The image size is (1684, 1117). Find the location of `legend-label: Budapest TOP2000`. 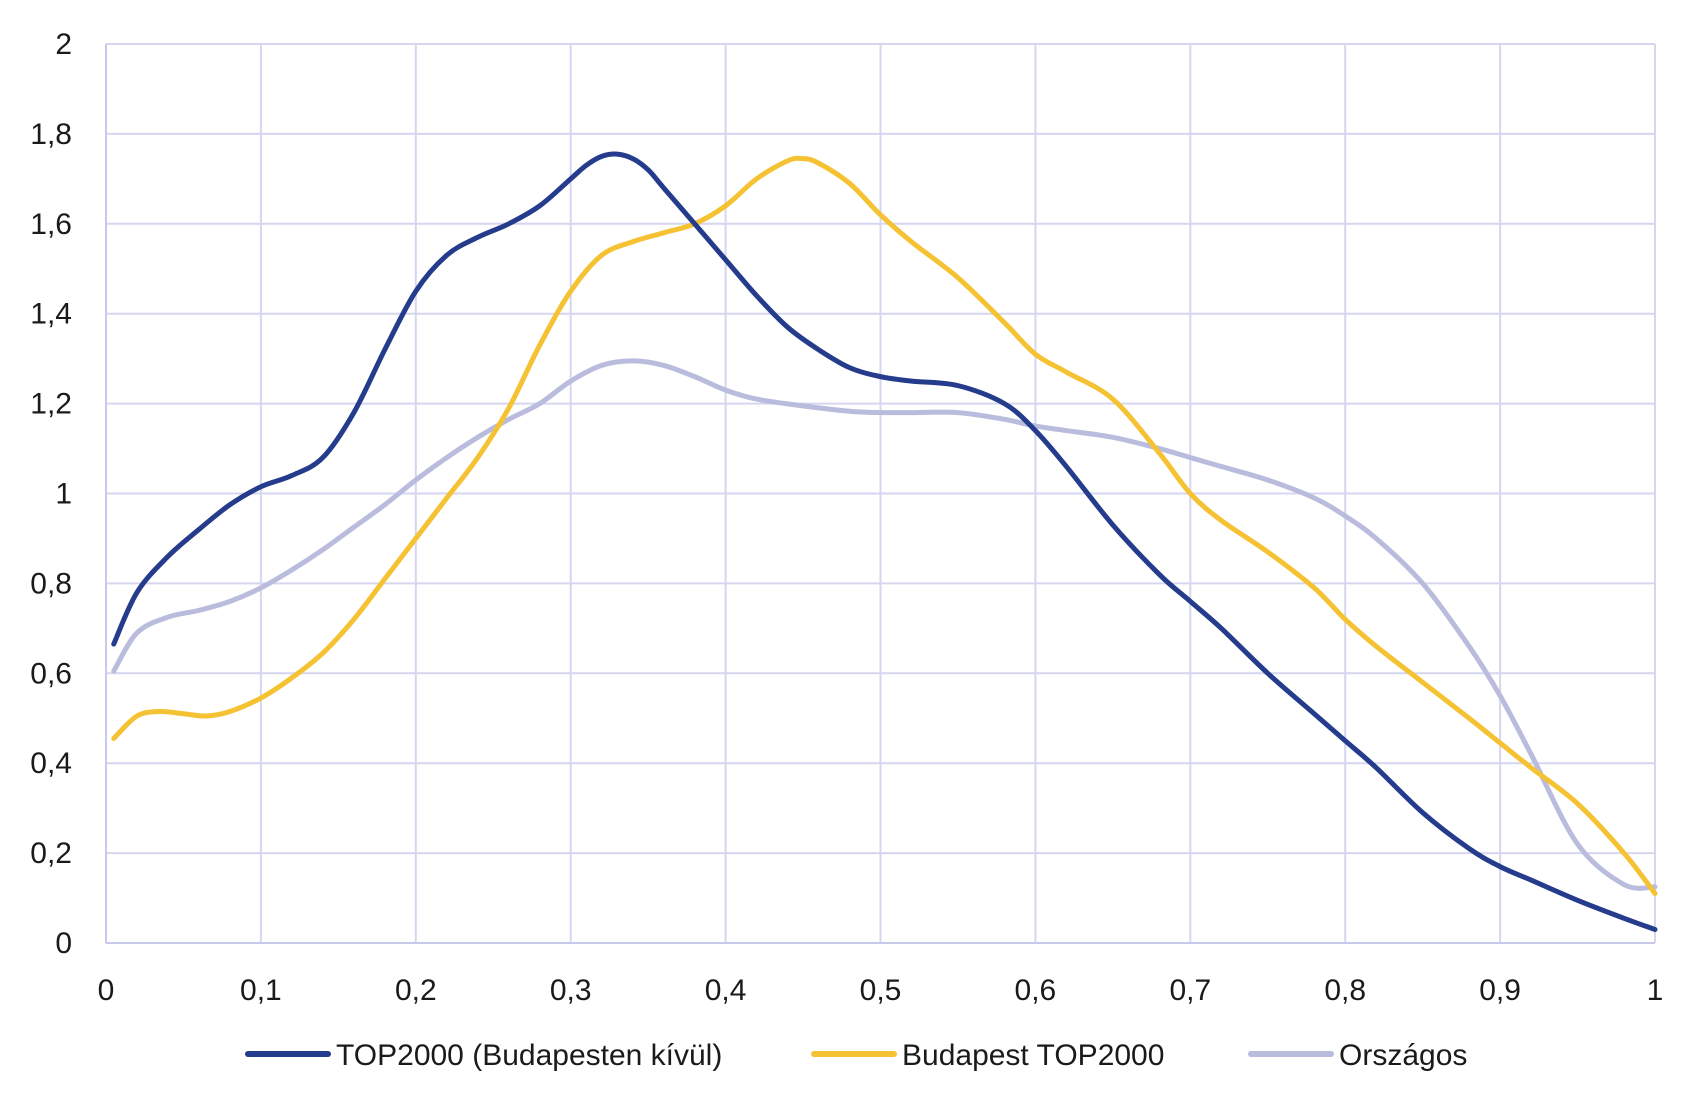

legend-label: Budapest TOP2000 is located at coordinates (1033, 1055).